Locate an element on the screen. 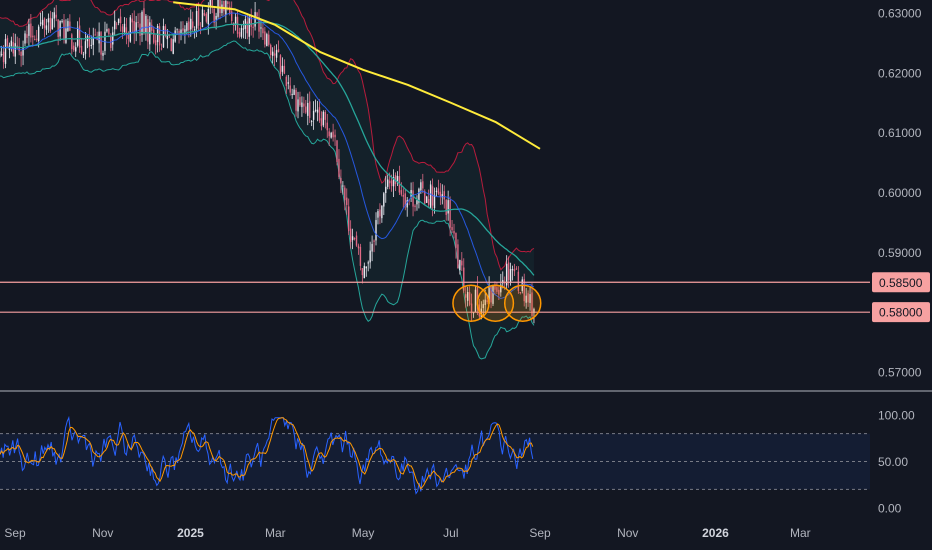 This screenshot has height=550, width=932. highlight-circle is located at coordinates (495, 303).